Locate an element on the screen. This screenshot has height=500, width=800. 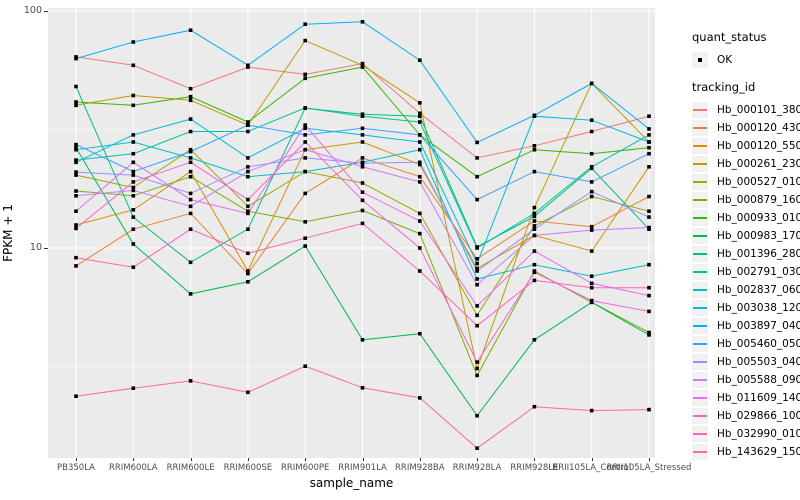
legend-item-label: Hb_029866_100 is located at coordinates (758, 416).